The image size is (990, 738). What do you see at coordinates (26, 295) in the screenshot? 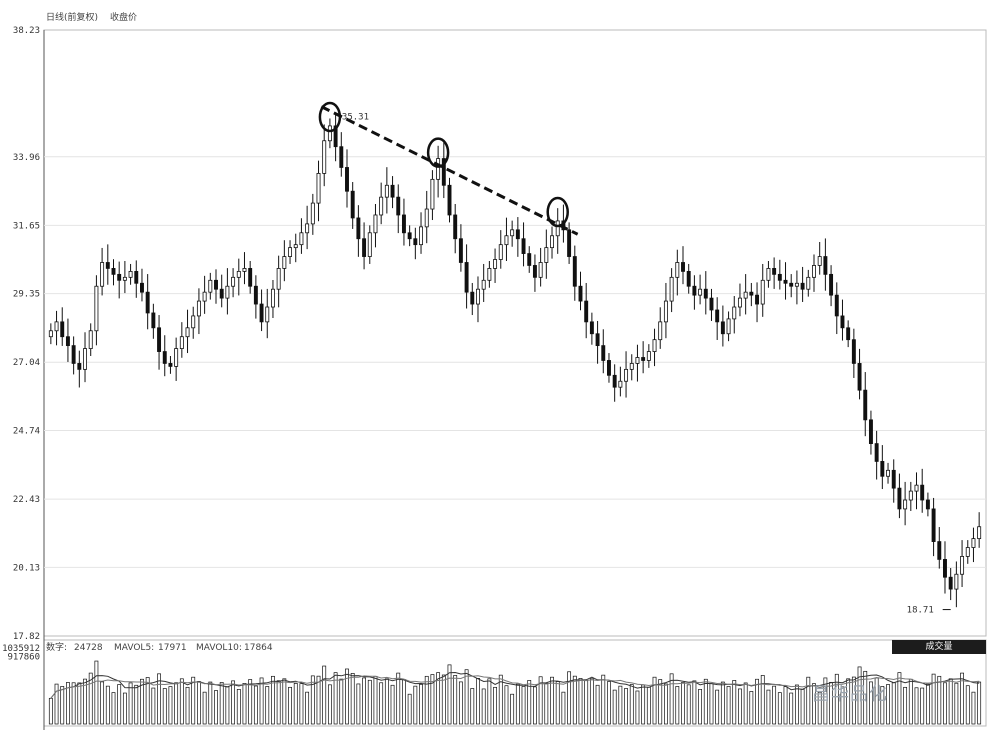
I see `price-tick-label: 29.35` at bounding box center [26, 295].